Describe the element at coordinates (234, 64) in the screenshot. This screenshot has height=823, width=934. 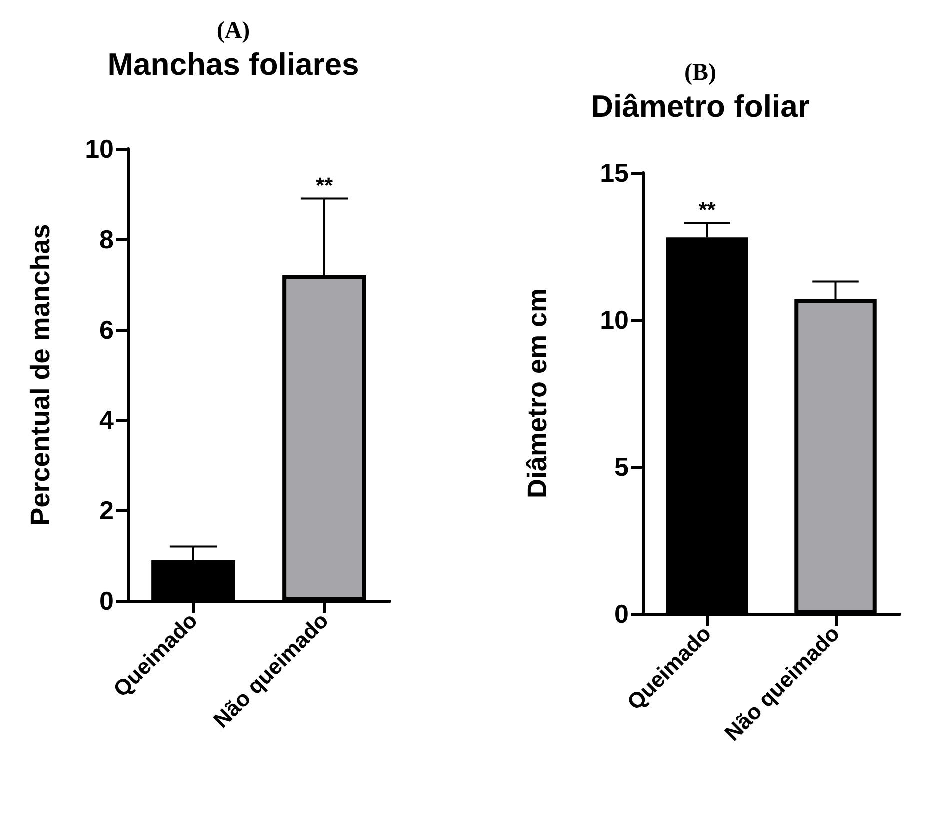
I see `chart-subtitle: Manchas foliares` at that location.